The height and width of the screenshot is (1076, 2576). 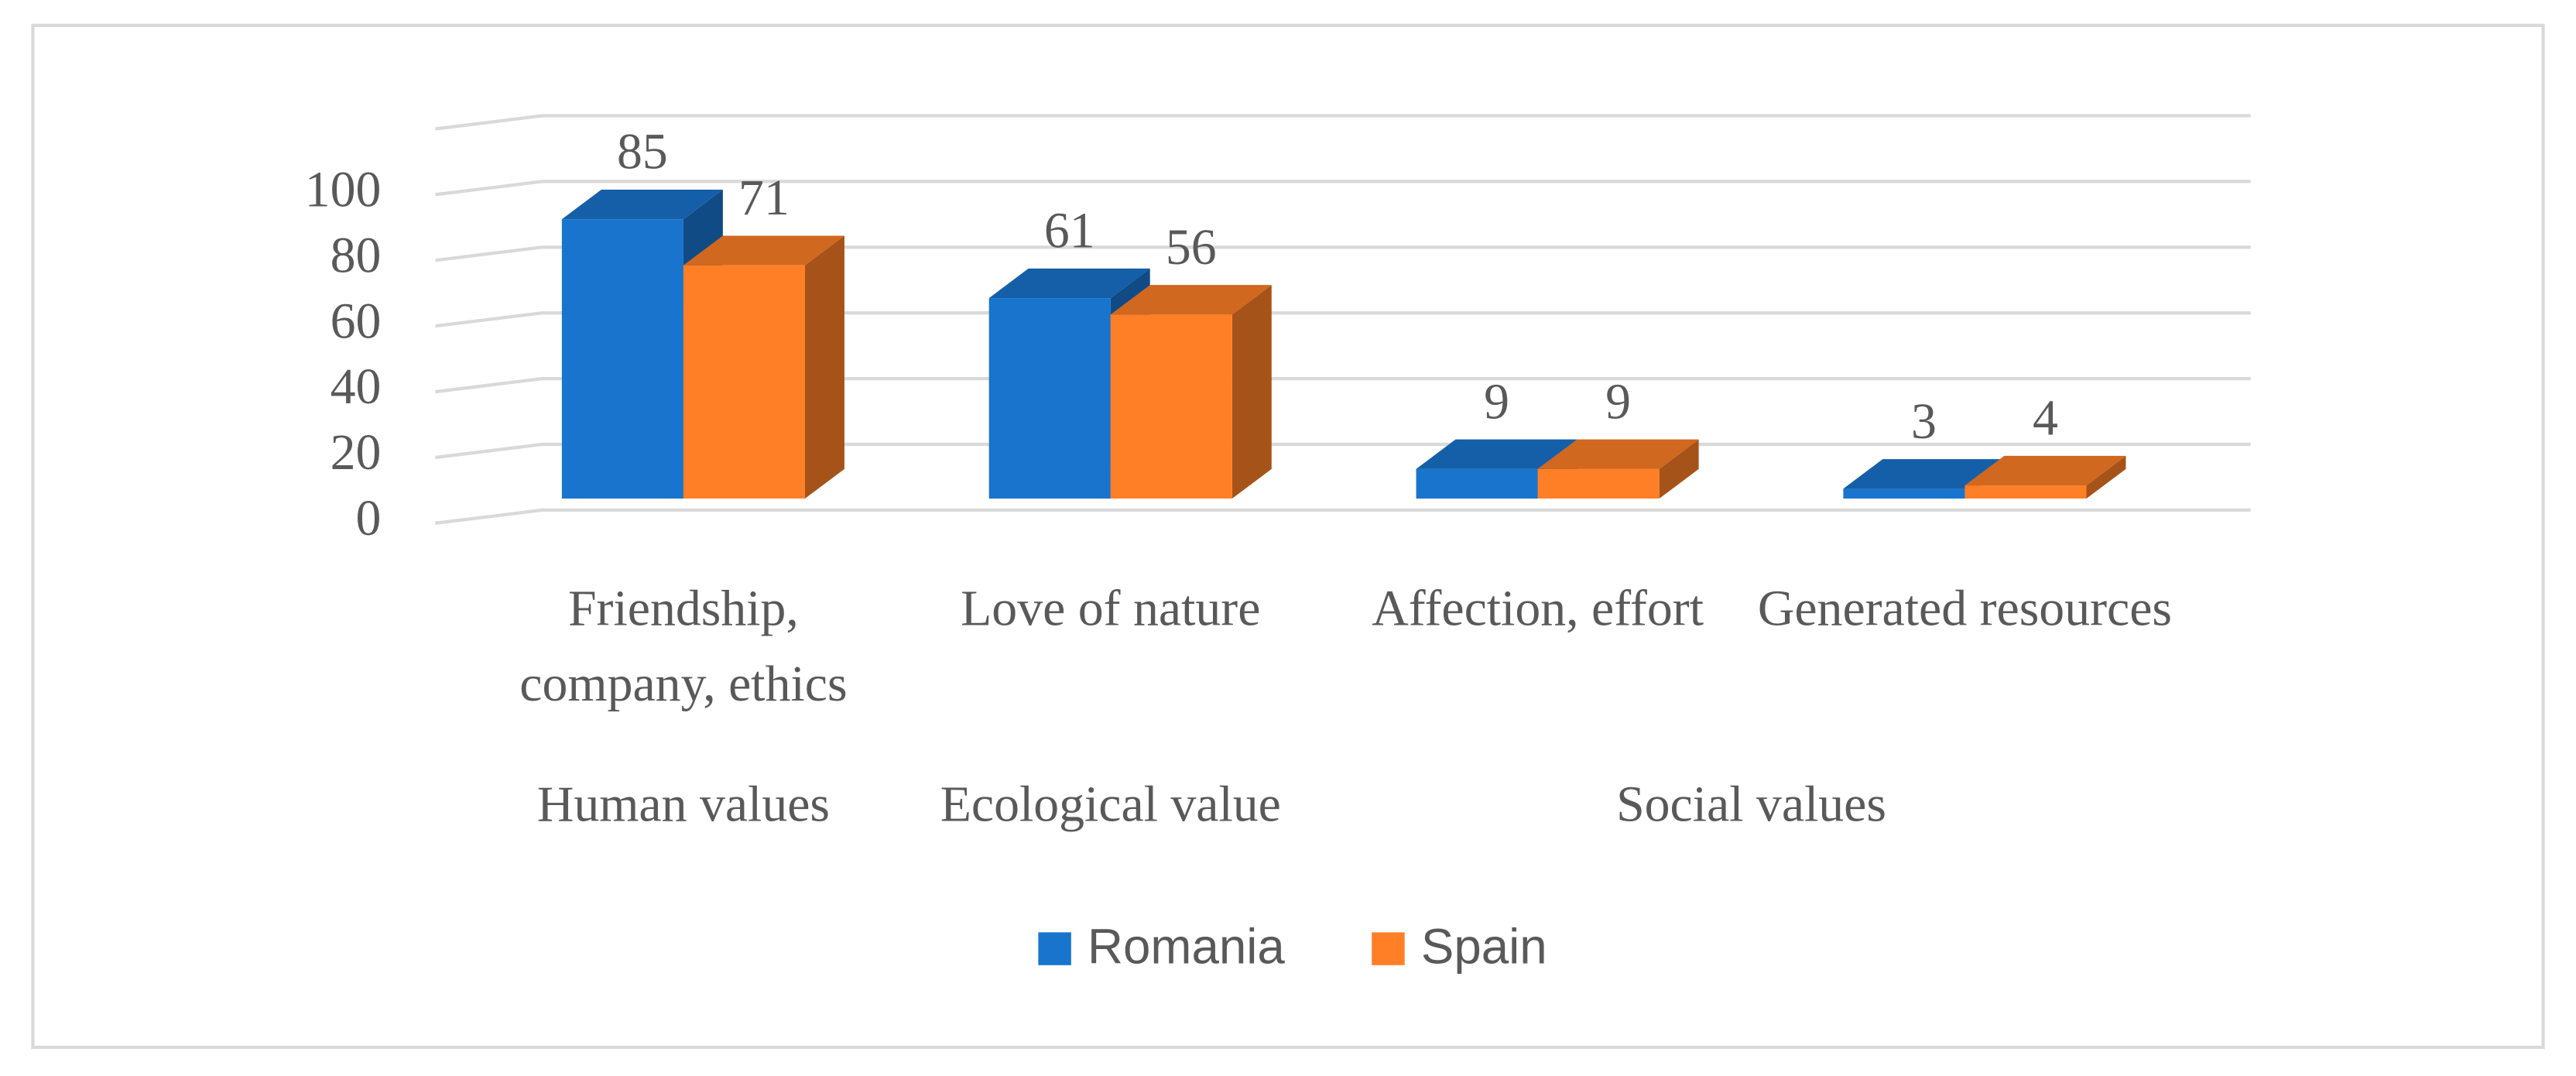 What do you see at coordinates (683, 804) in the screenshot?
I see `group-label: Human values` at bounding box center [683, 804].